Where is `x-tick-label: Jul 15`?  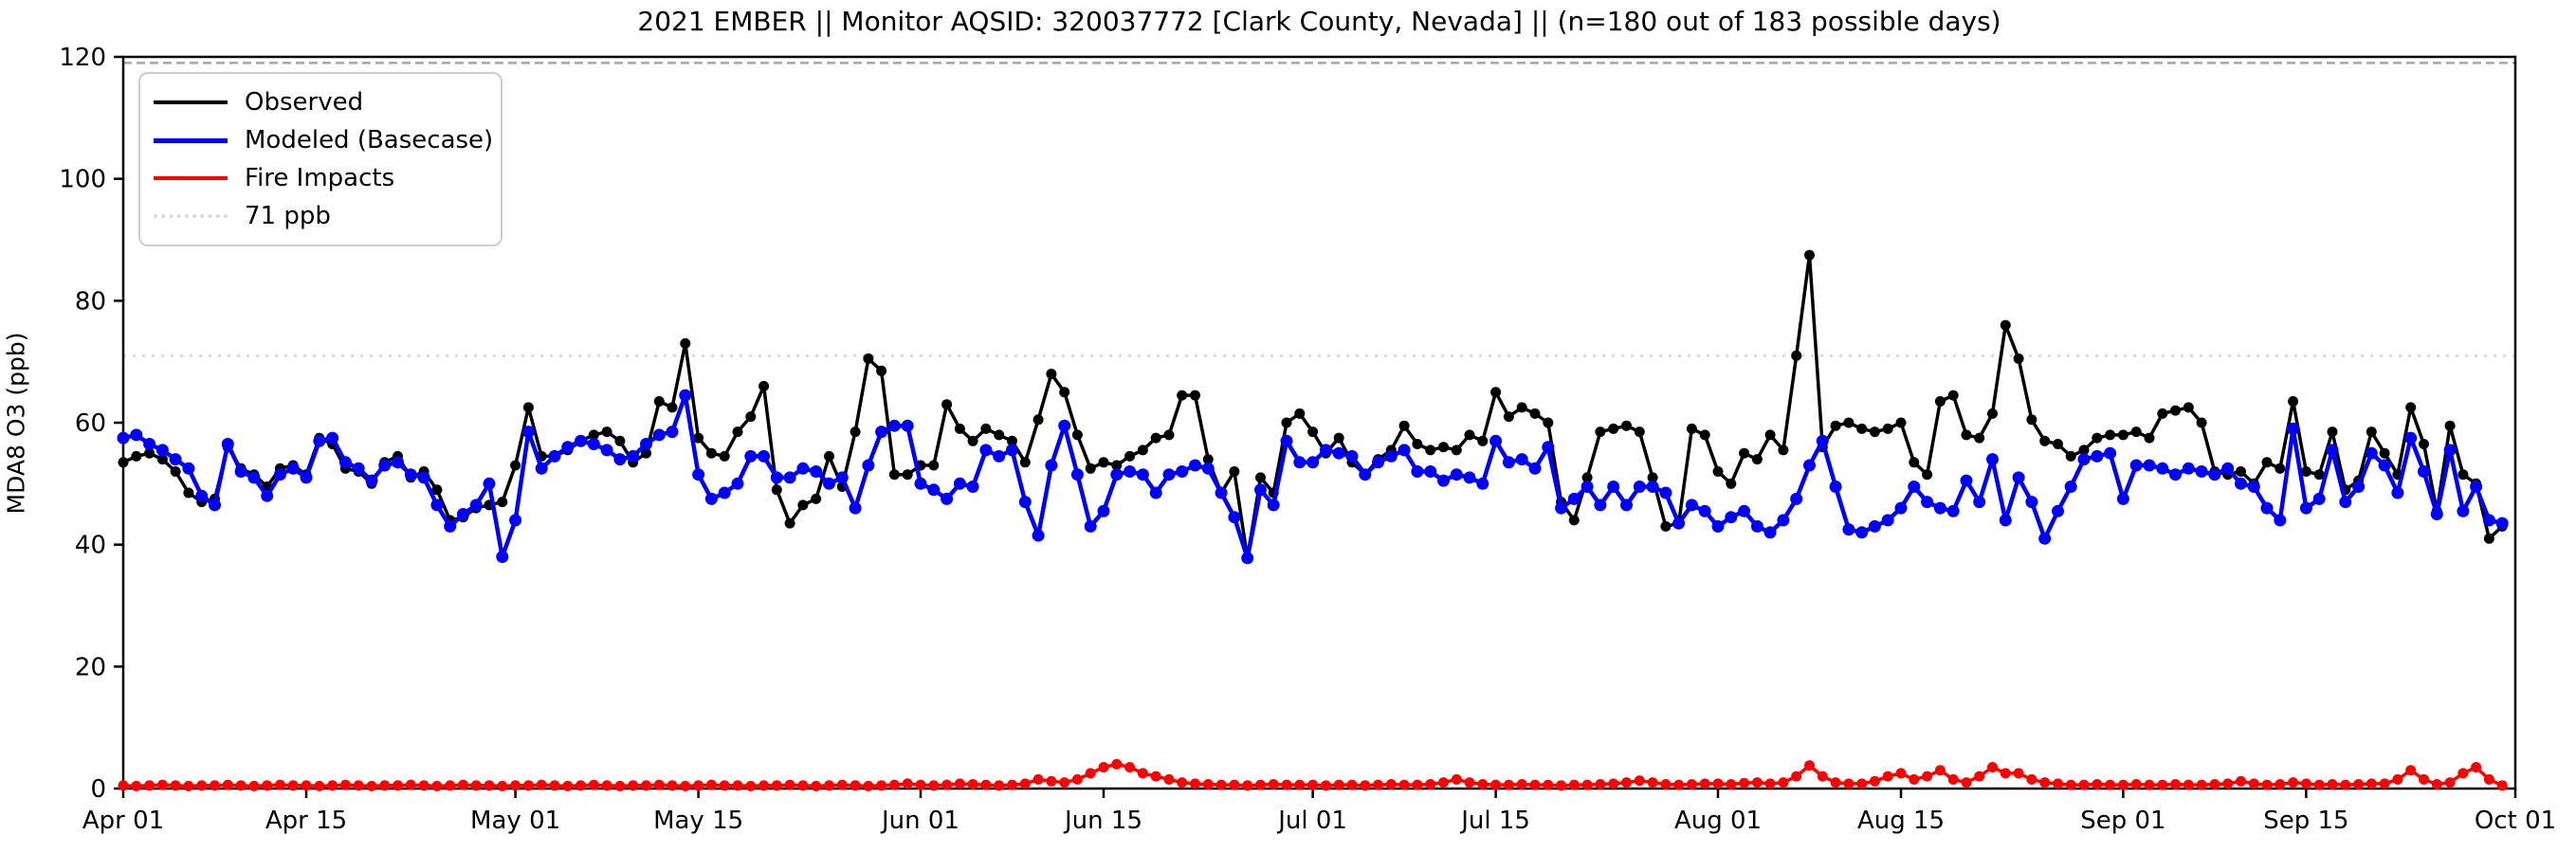
x-tick-label: Jul 15 is located at coordinates (1494, 821).